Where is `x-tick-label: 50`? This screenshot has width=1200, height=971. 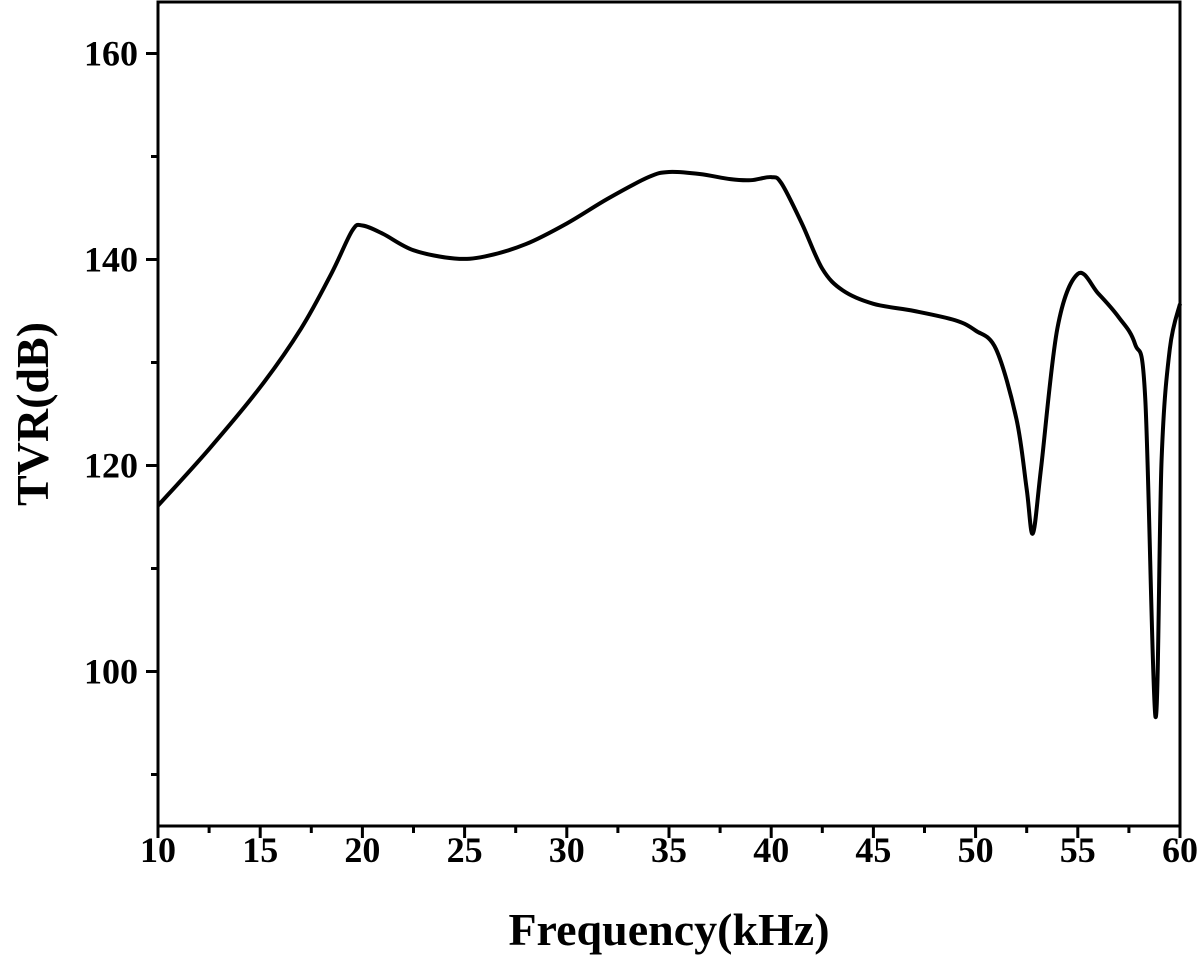
x-tick-label: 50 is located at coordinates (976, 850).